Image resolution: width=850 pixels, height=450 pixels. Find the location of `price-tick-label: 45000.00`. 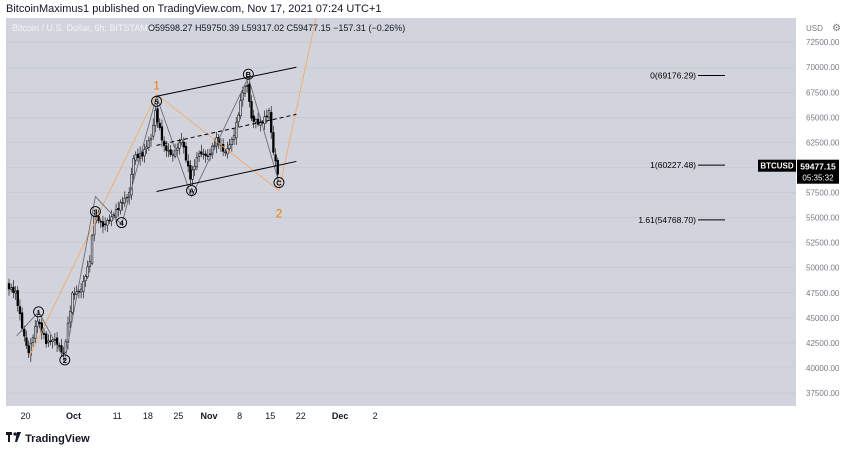

price-tick-label: 45000.00 is located at coordinates (823, 318).